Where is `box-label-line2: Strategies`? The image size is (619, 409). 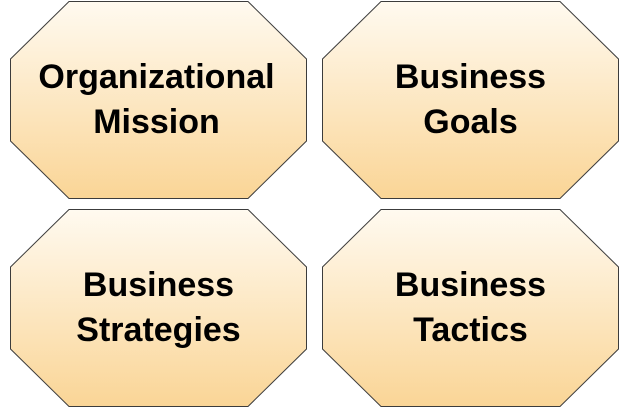
box-label-line2: Strategies is located at coordinates (158, 330).